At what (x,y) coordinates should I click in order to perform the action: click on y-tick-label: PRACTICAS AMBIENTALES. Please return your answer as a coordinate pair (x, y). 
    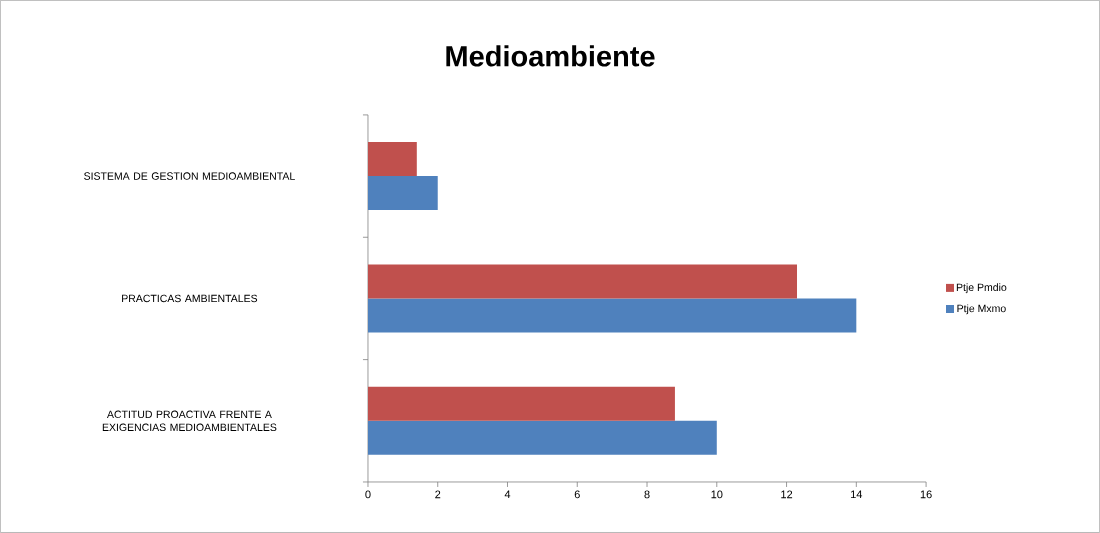
    Looking at the image, I should click on (190, 298).